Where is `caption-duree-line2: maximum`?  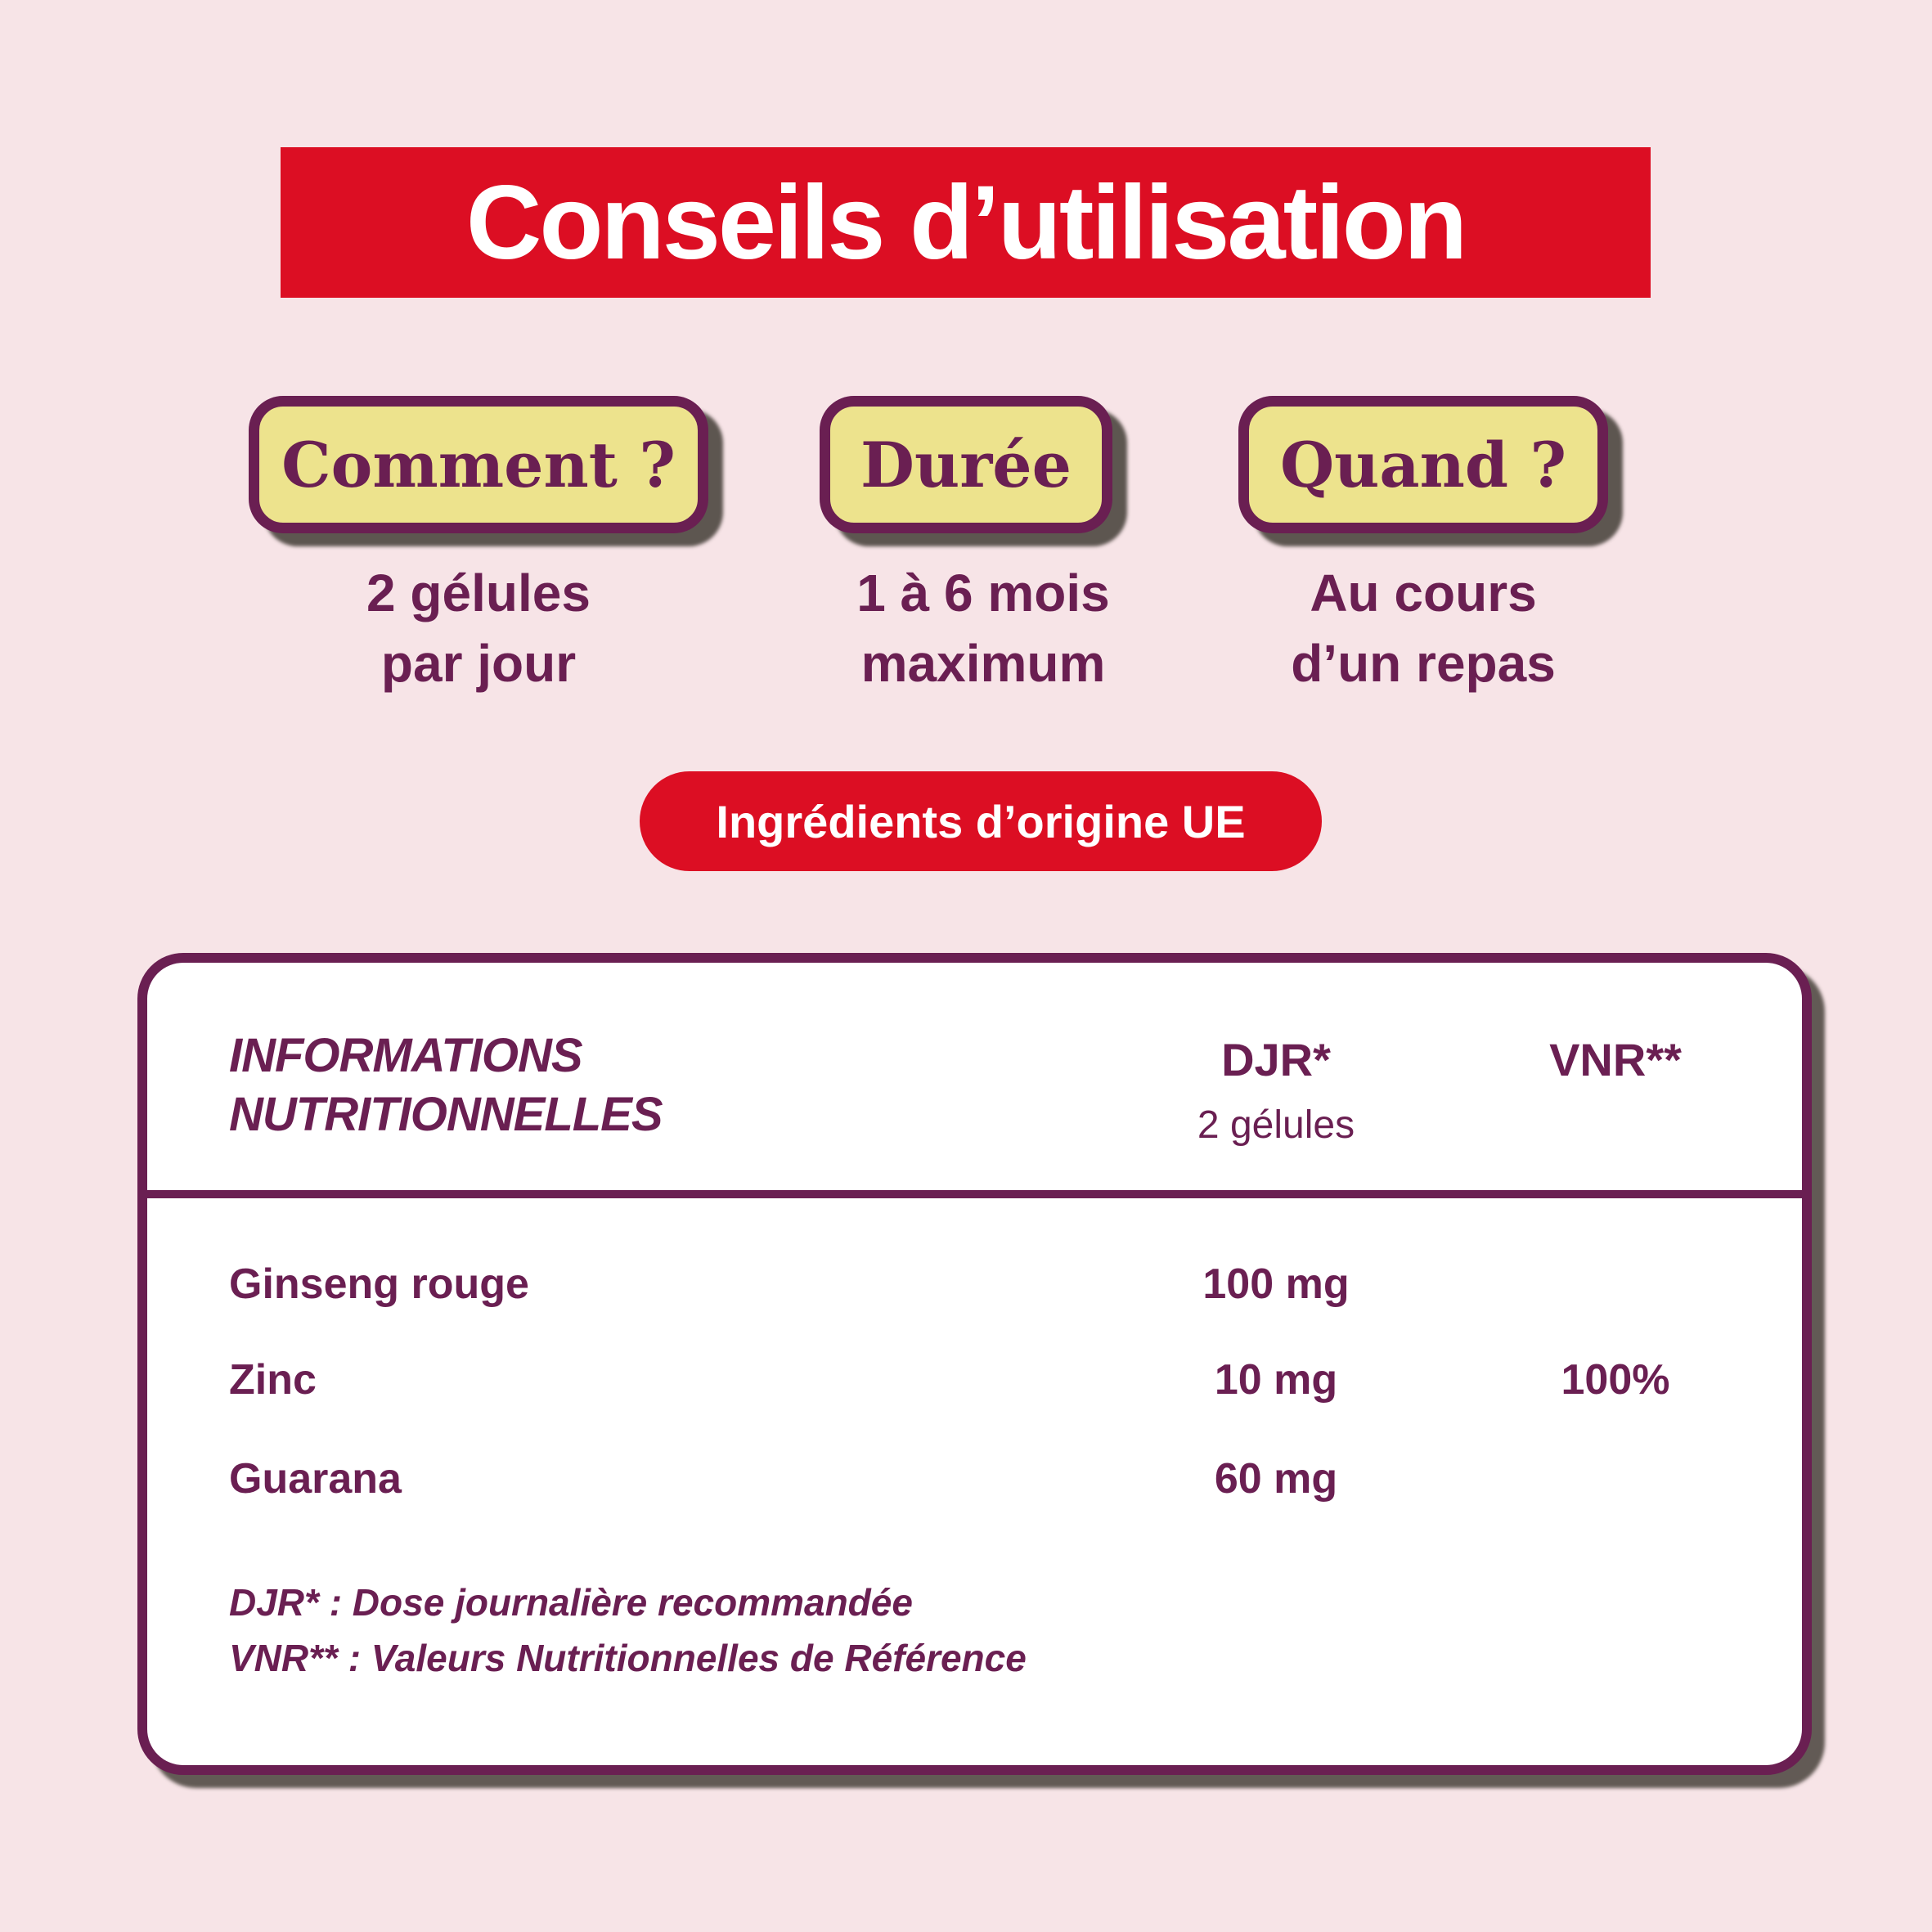
caption-duree-line2: maximum is located at coordinates (983, 663).